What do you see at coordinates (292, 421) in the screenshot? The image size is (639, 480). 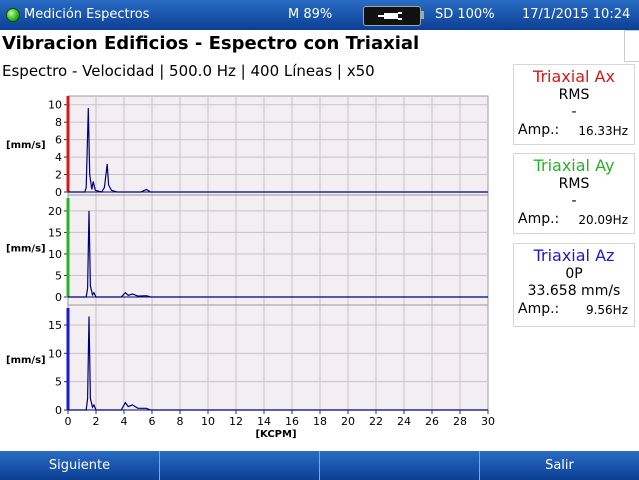 I see `x-tick-label: 16` at bounding box center [292, 421].